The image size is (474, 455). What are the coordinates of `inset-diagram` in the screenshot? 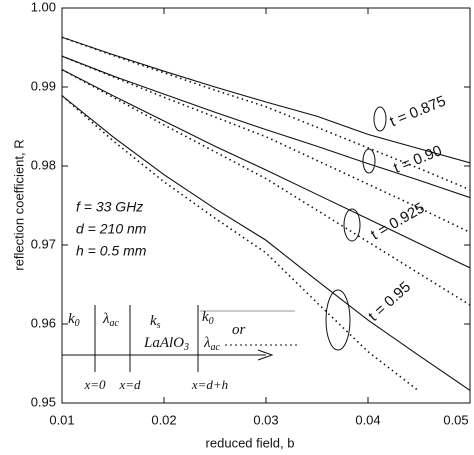 It's located at (181, 338).